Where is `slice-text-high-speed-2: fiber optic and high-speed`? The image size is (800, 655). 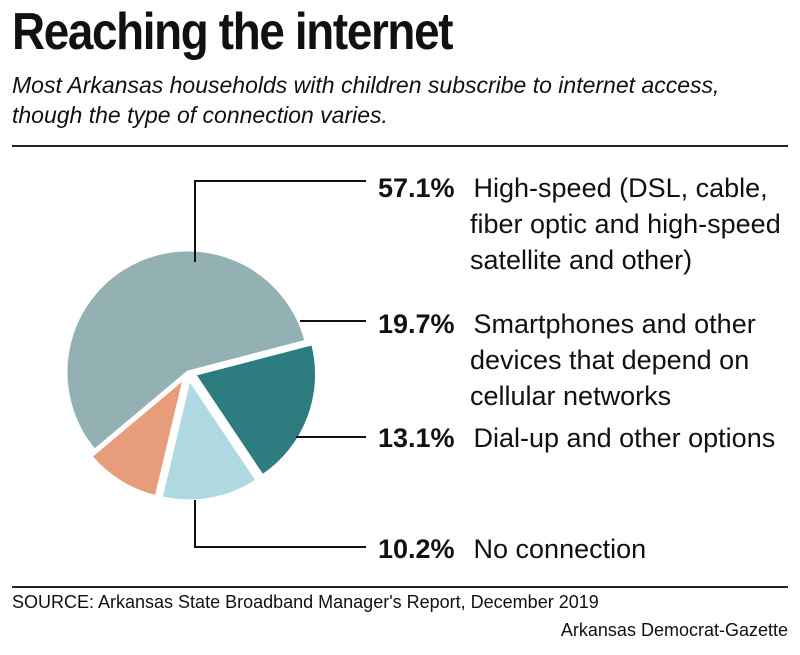 slice-text-high-speed-2: fiber optic and high-speed is located at coordinates (625, 224).